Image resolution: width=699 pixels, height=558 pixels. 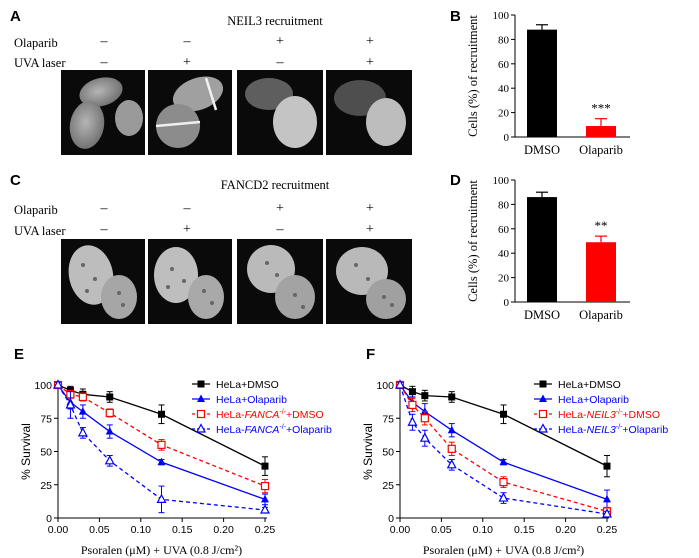 I want to click on micrograph-neil3-olaparib-no-laser, so click(x=280, y=112).